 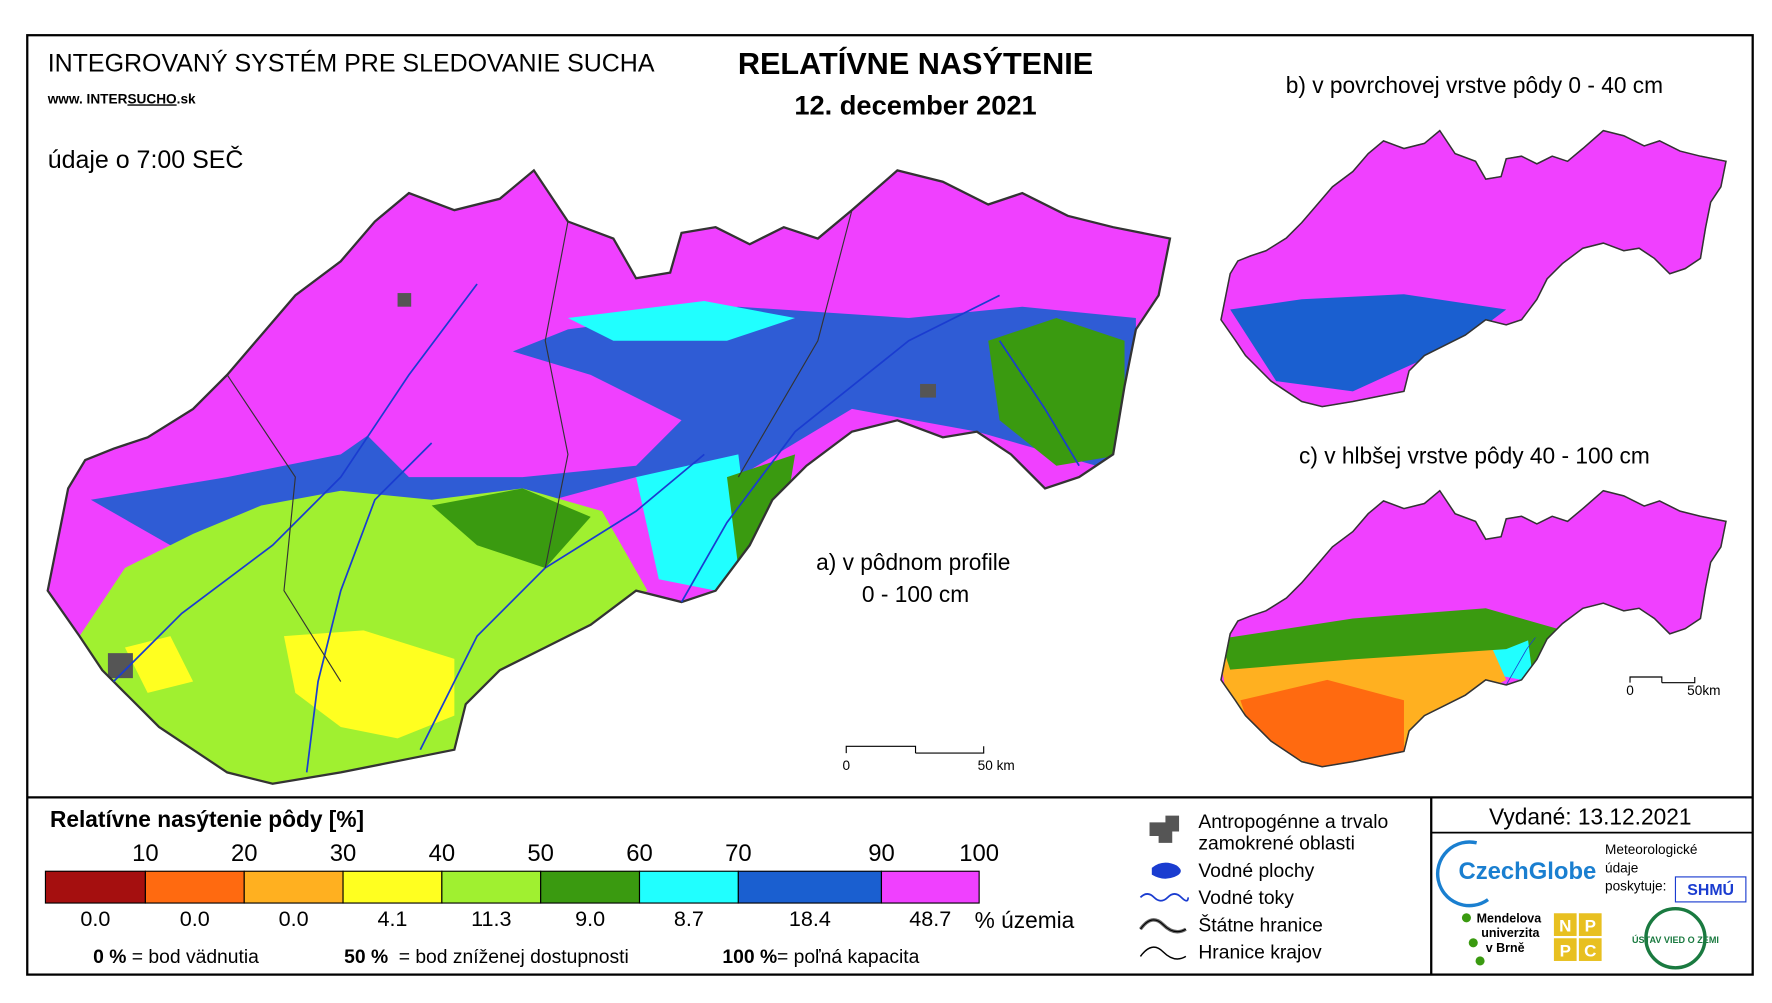 I want to click on mendel: v Brně, so click(x=1505, y=948).